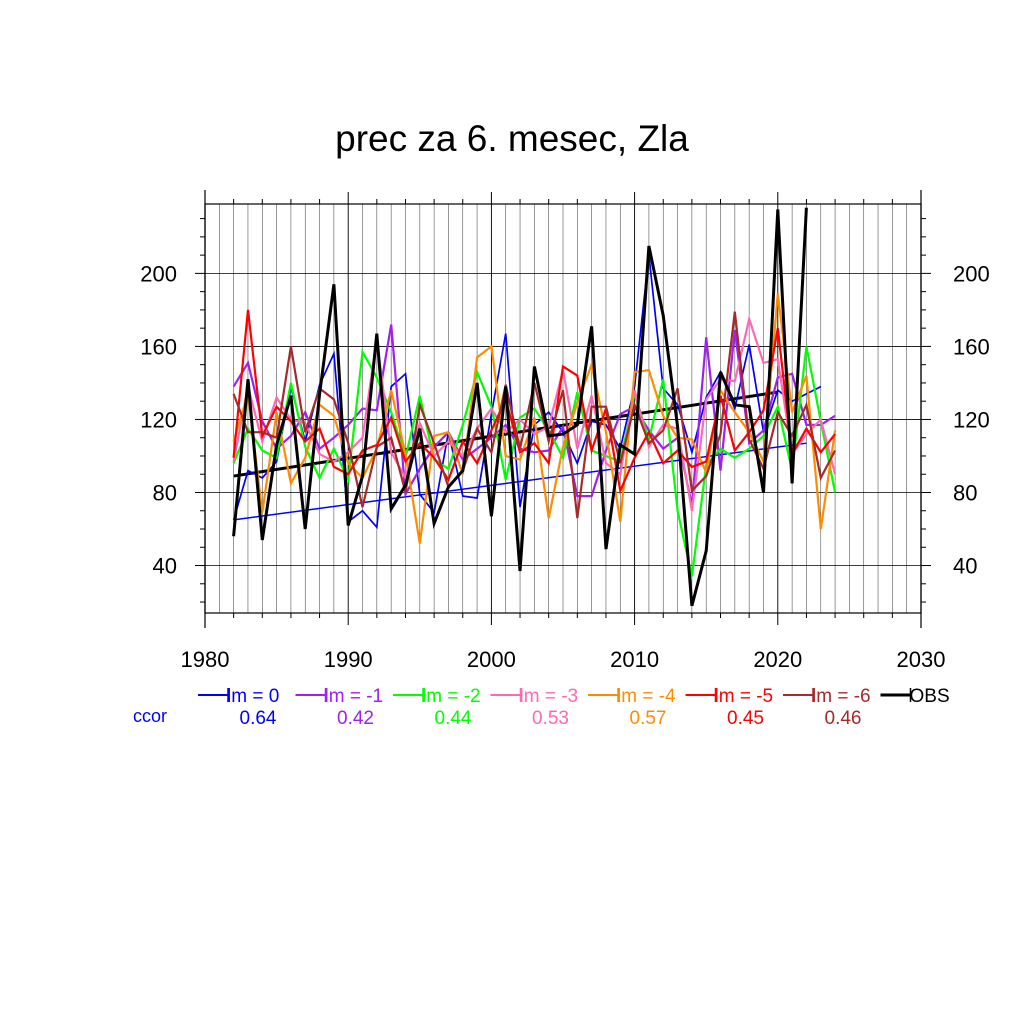 This screenshot has height=1029, width=1024. I want to click on x-tick-label: 1990, so click(348, 659).